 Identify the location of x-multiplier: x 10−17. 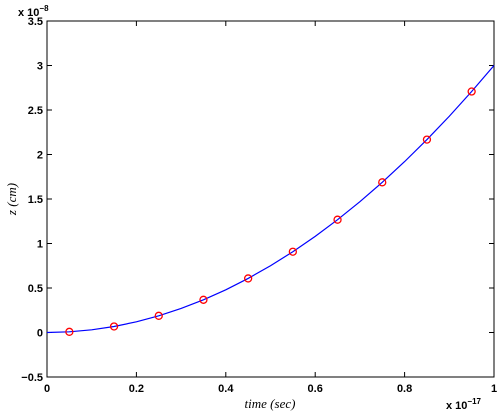
(464, 404).